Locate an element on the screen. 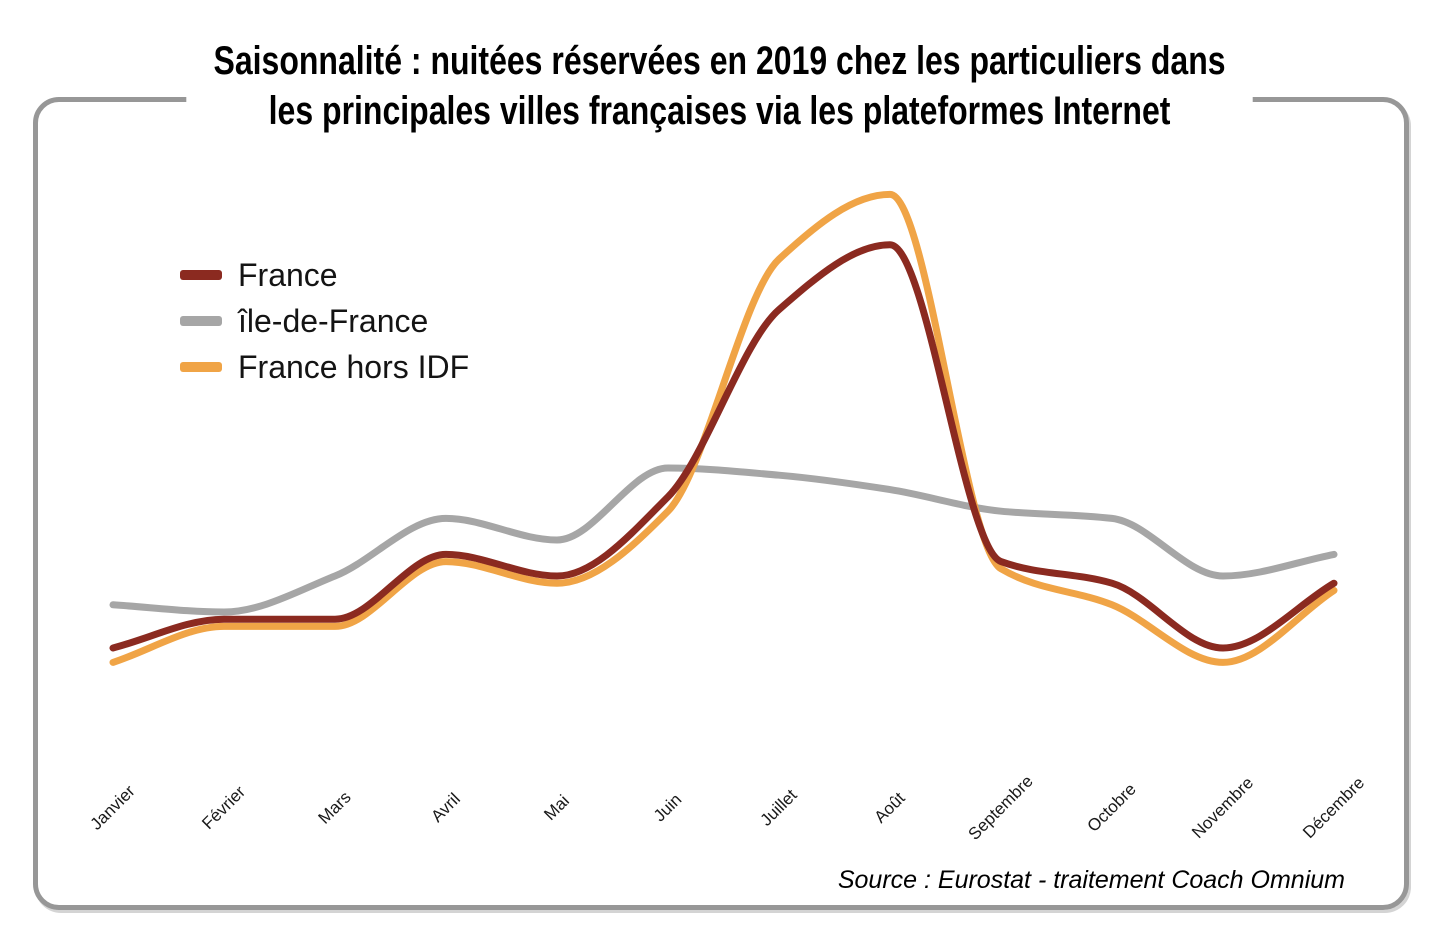 The width and height of the screenshot is (1440, 950). x-axis-label: Juillet is located at coordinates (778, 807).